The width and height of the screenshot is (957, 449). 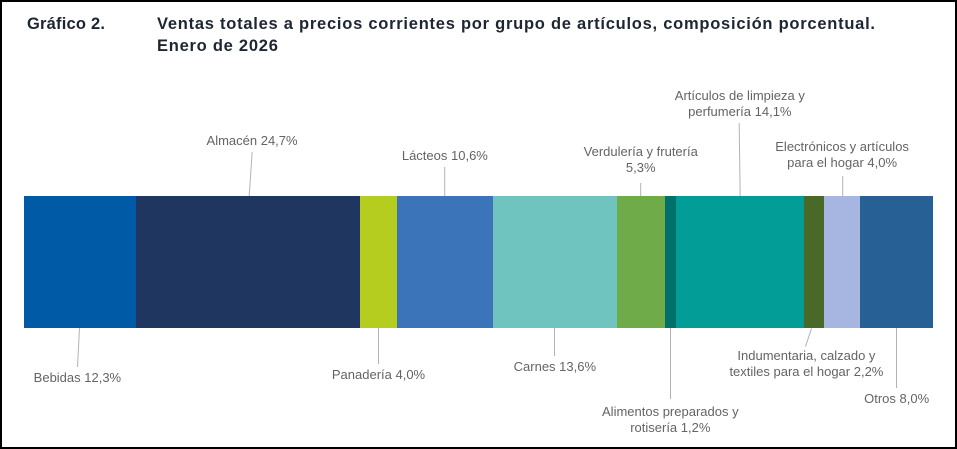 I want to click on chart-title-line2: Enero de 2026, so click(x=218, y=46).